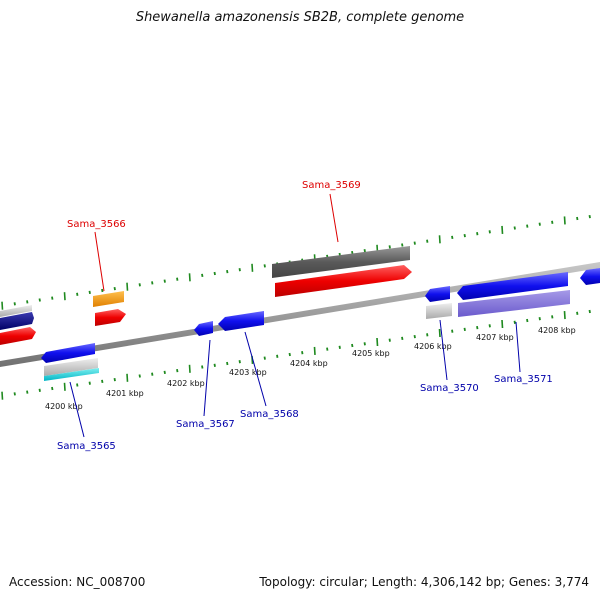 The width and height of the screenshot is (600, 600). Describe the element at coordinates (331, 185) in the screenshot. I see `gene-label-sama-3569: Sama_3569` at that location.